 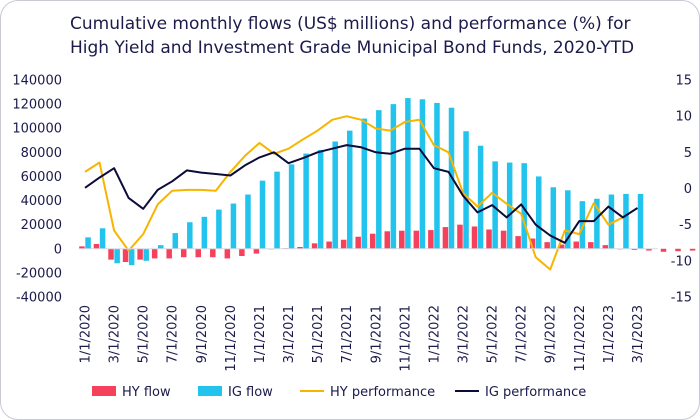 What do you see at coordinates (688, 189) in the screenshot?
I see `right-axis-tick-label: 0` at bounding box center [688, 189].